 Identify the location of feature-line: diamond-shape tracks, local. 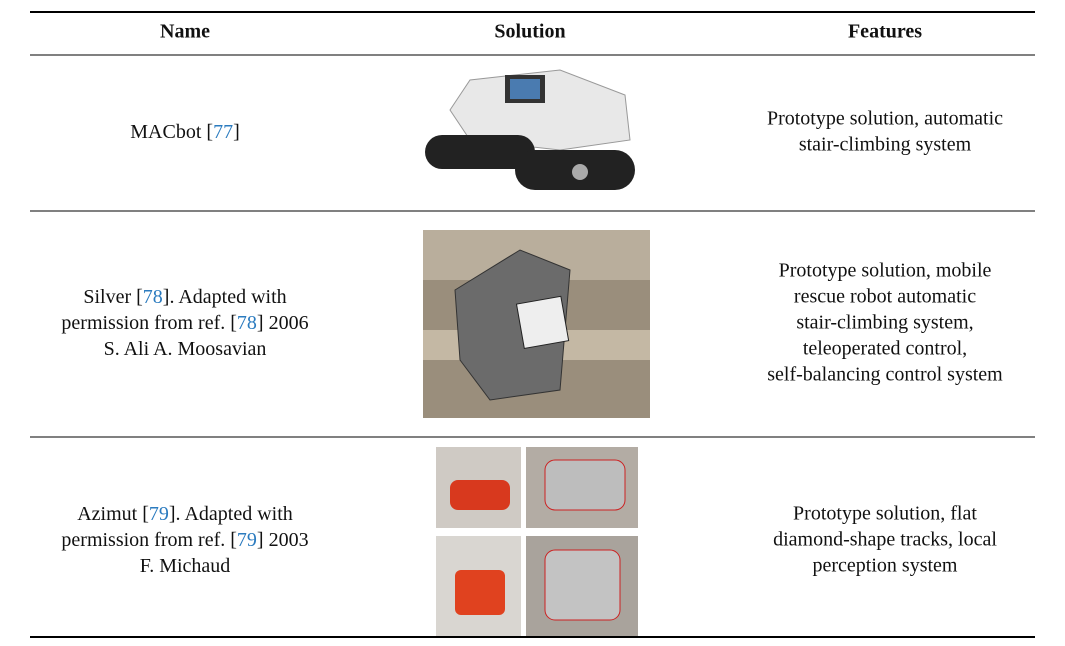
(885, 540).